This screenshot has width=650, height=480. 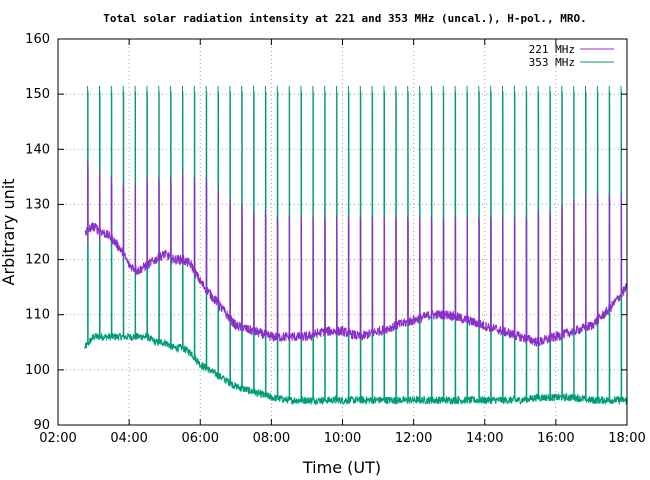 What do you see at coordinates (552, 62) in the screenshot?
I see `legend-label-353: 353 MHz` at bounding box center [552, 62].